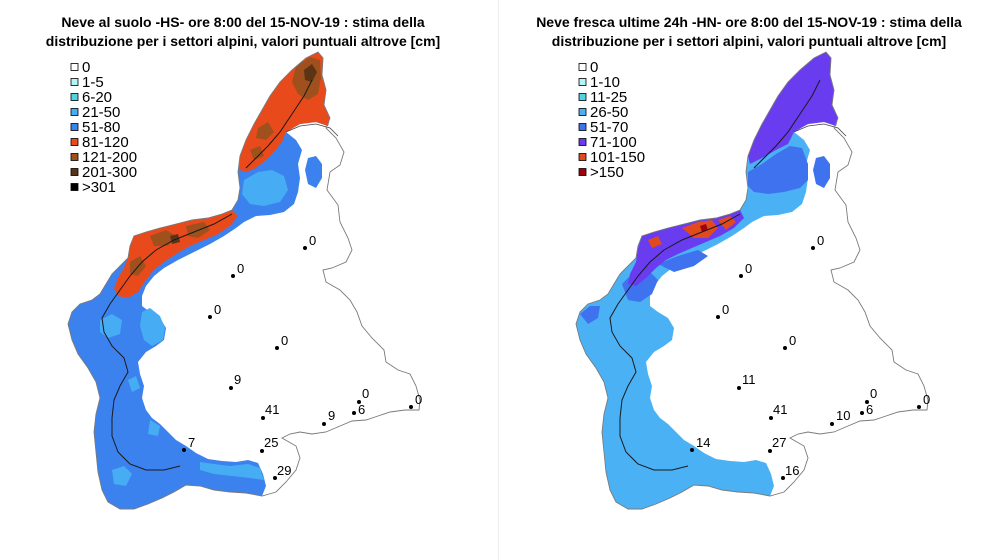  What do you see at coordinates (611, 157) in the screenshot?
I see `legend-entry: 101-150` at bounding box center [611, 157].